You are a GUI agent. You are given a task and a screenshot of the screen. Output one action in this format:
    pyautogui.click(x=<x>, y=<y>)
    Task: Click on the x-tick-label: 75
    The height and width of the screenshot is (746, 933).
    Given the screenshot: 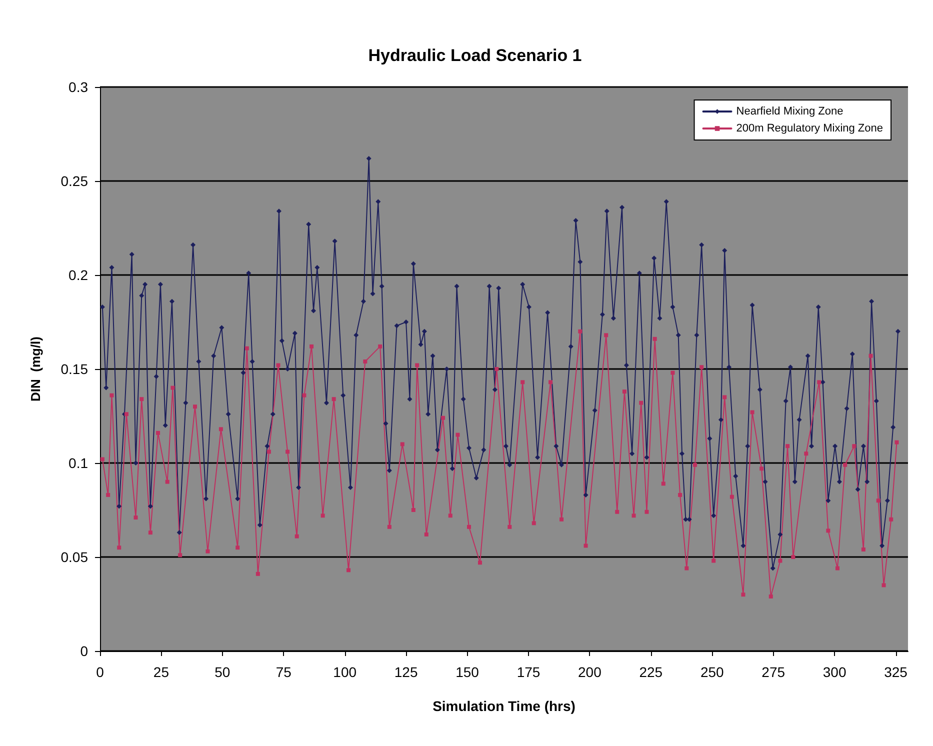 What is the action you would take?
    pyautogui.click(x=284, y=672)
    